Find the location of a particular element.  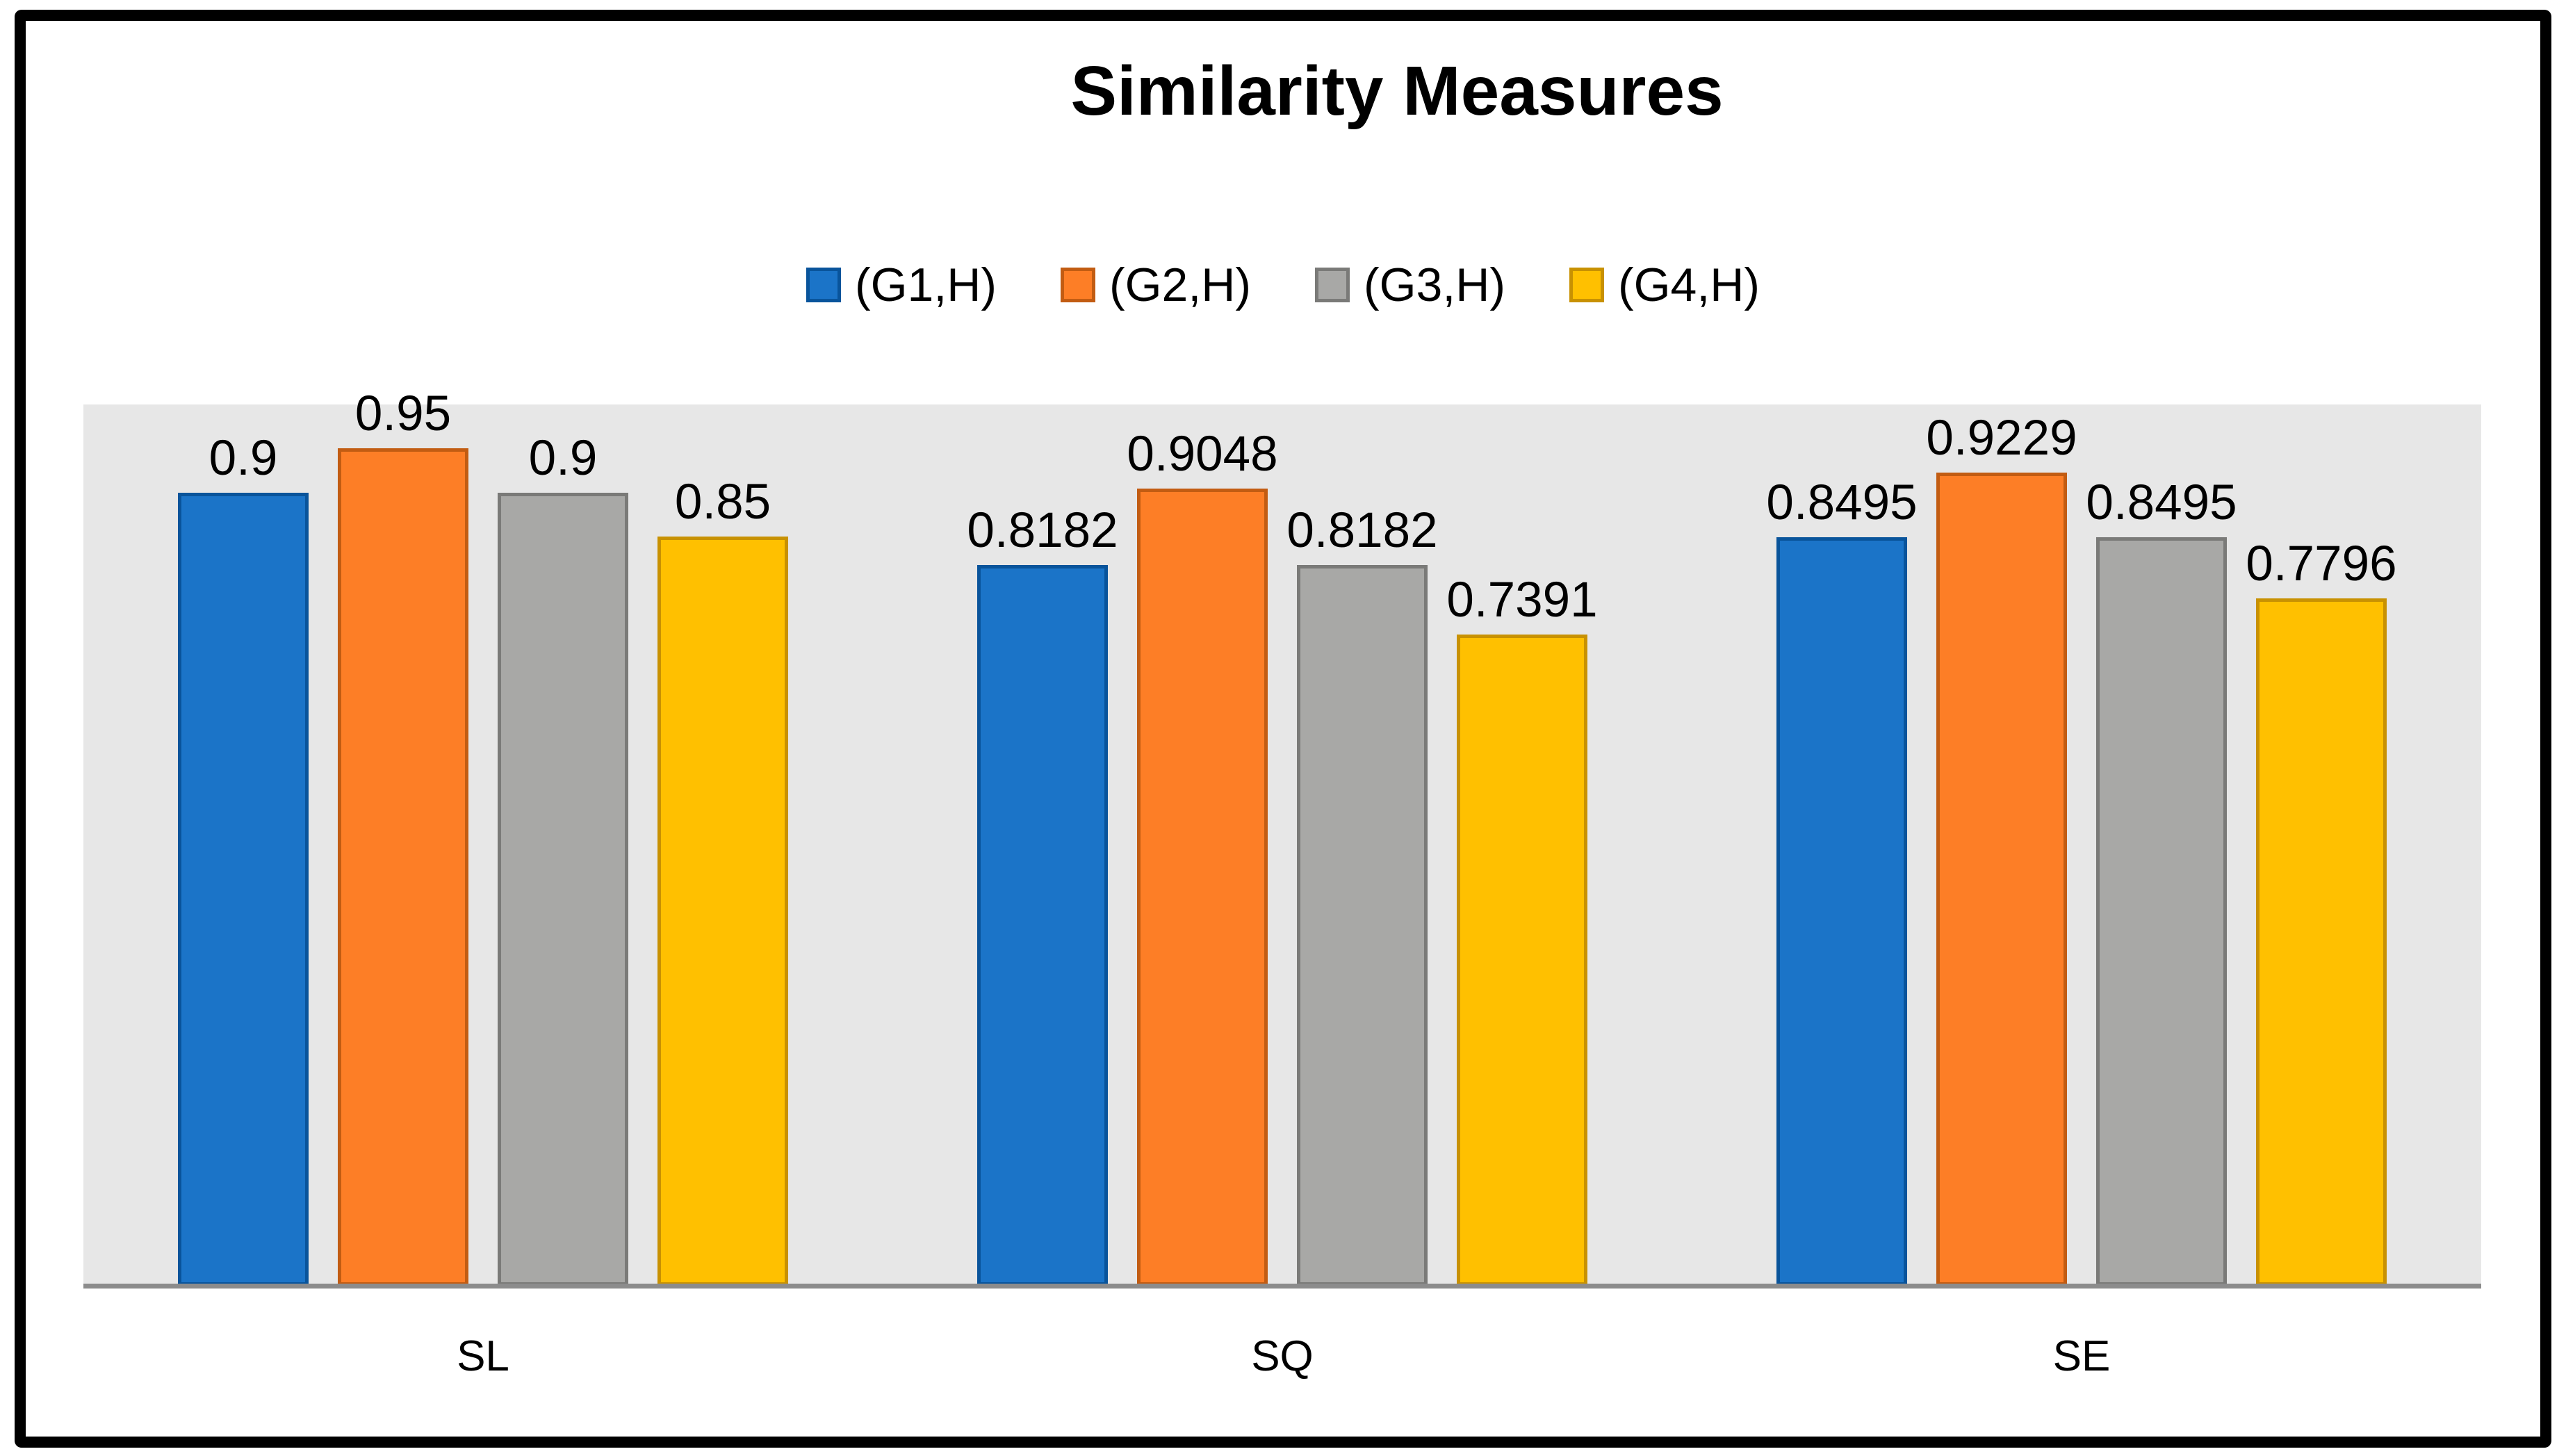

bar-SQ-(G3,H) is located at coordinates (1362, 925).